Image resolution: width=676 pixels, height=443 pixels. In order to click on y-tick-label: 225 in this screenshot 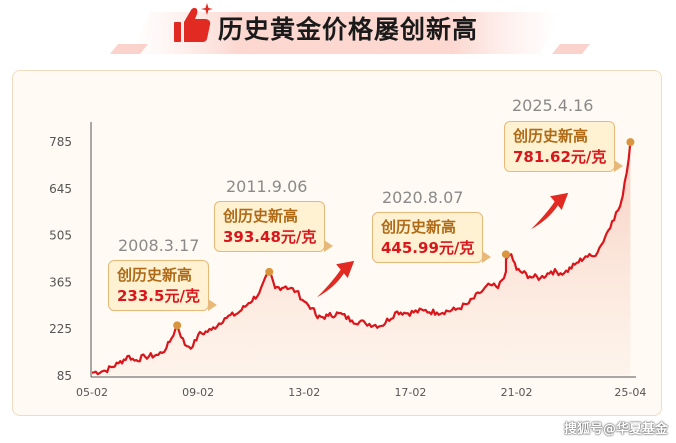, I will do `click(60, 329)`.